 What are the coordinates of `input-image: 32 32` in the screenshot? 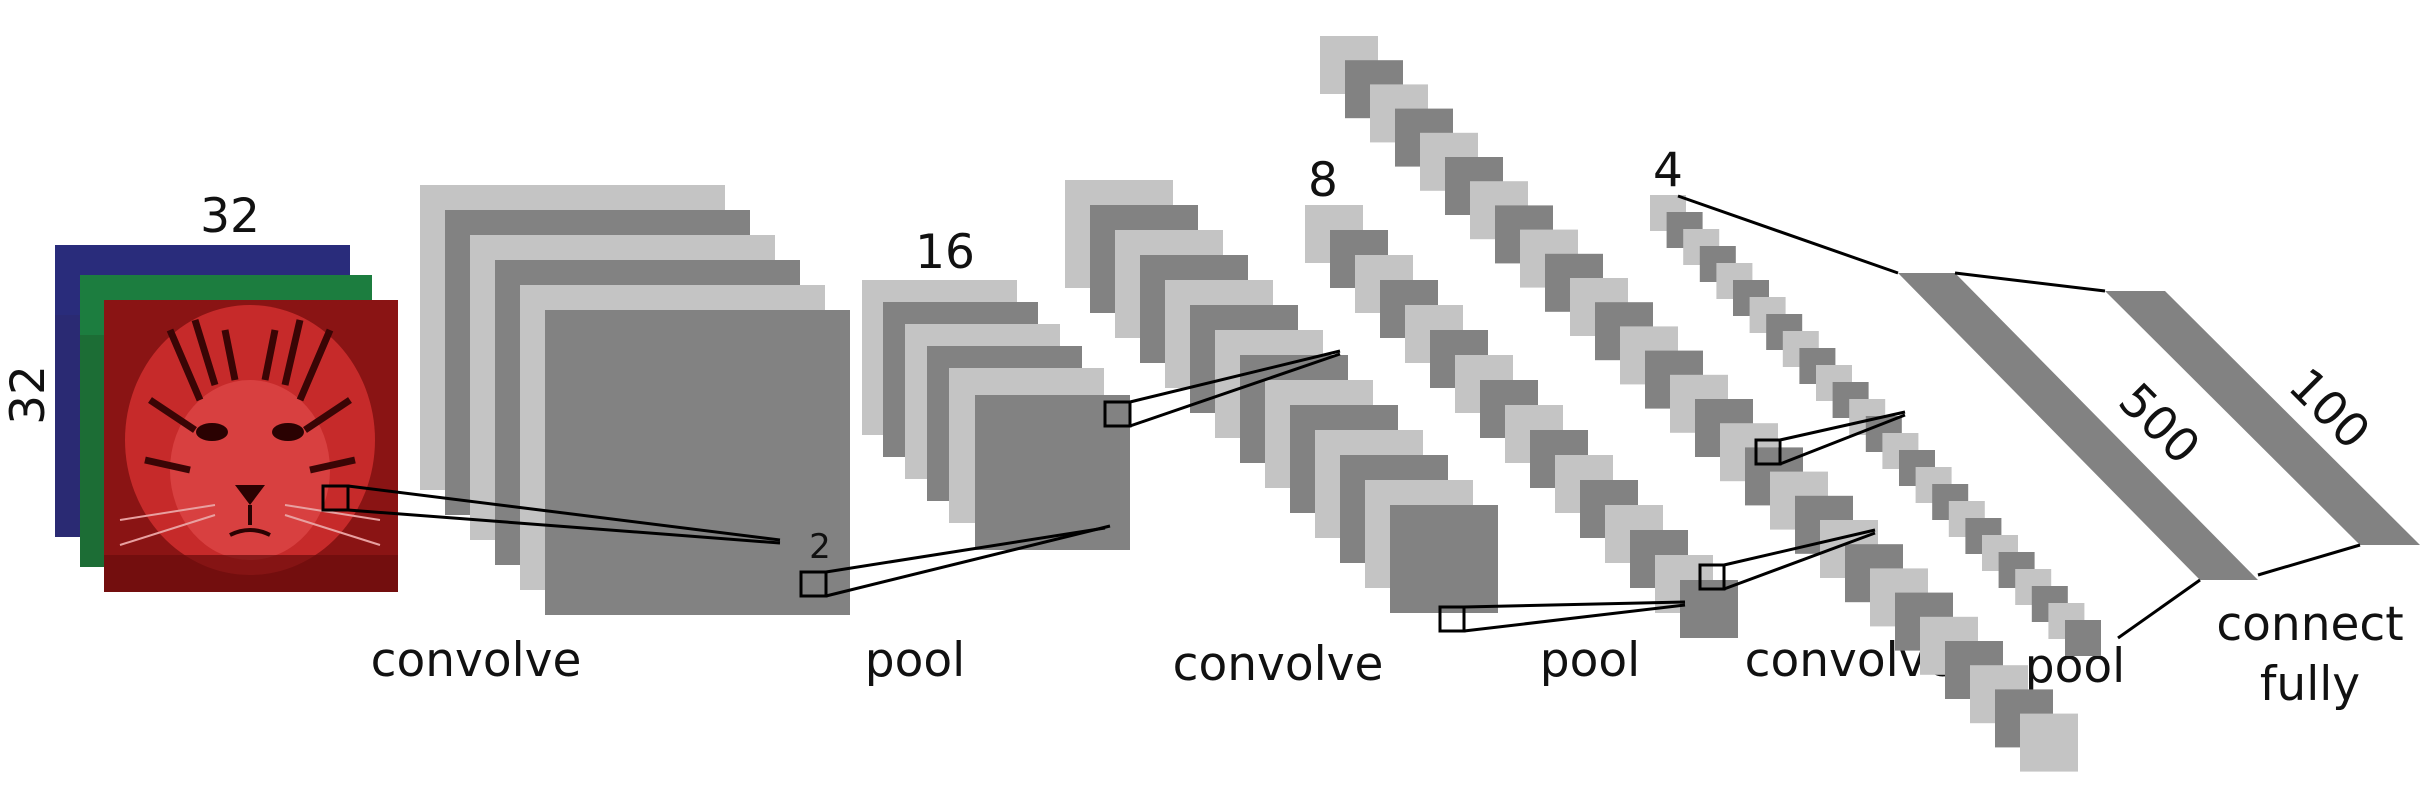 It's located at (199, 390).